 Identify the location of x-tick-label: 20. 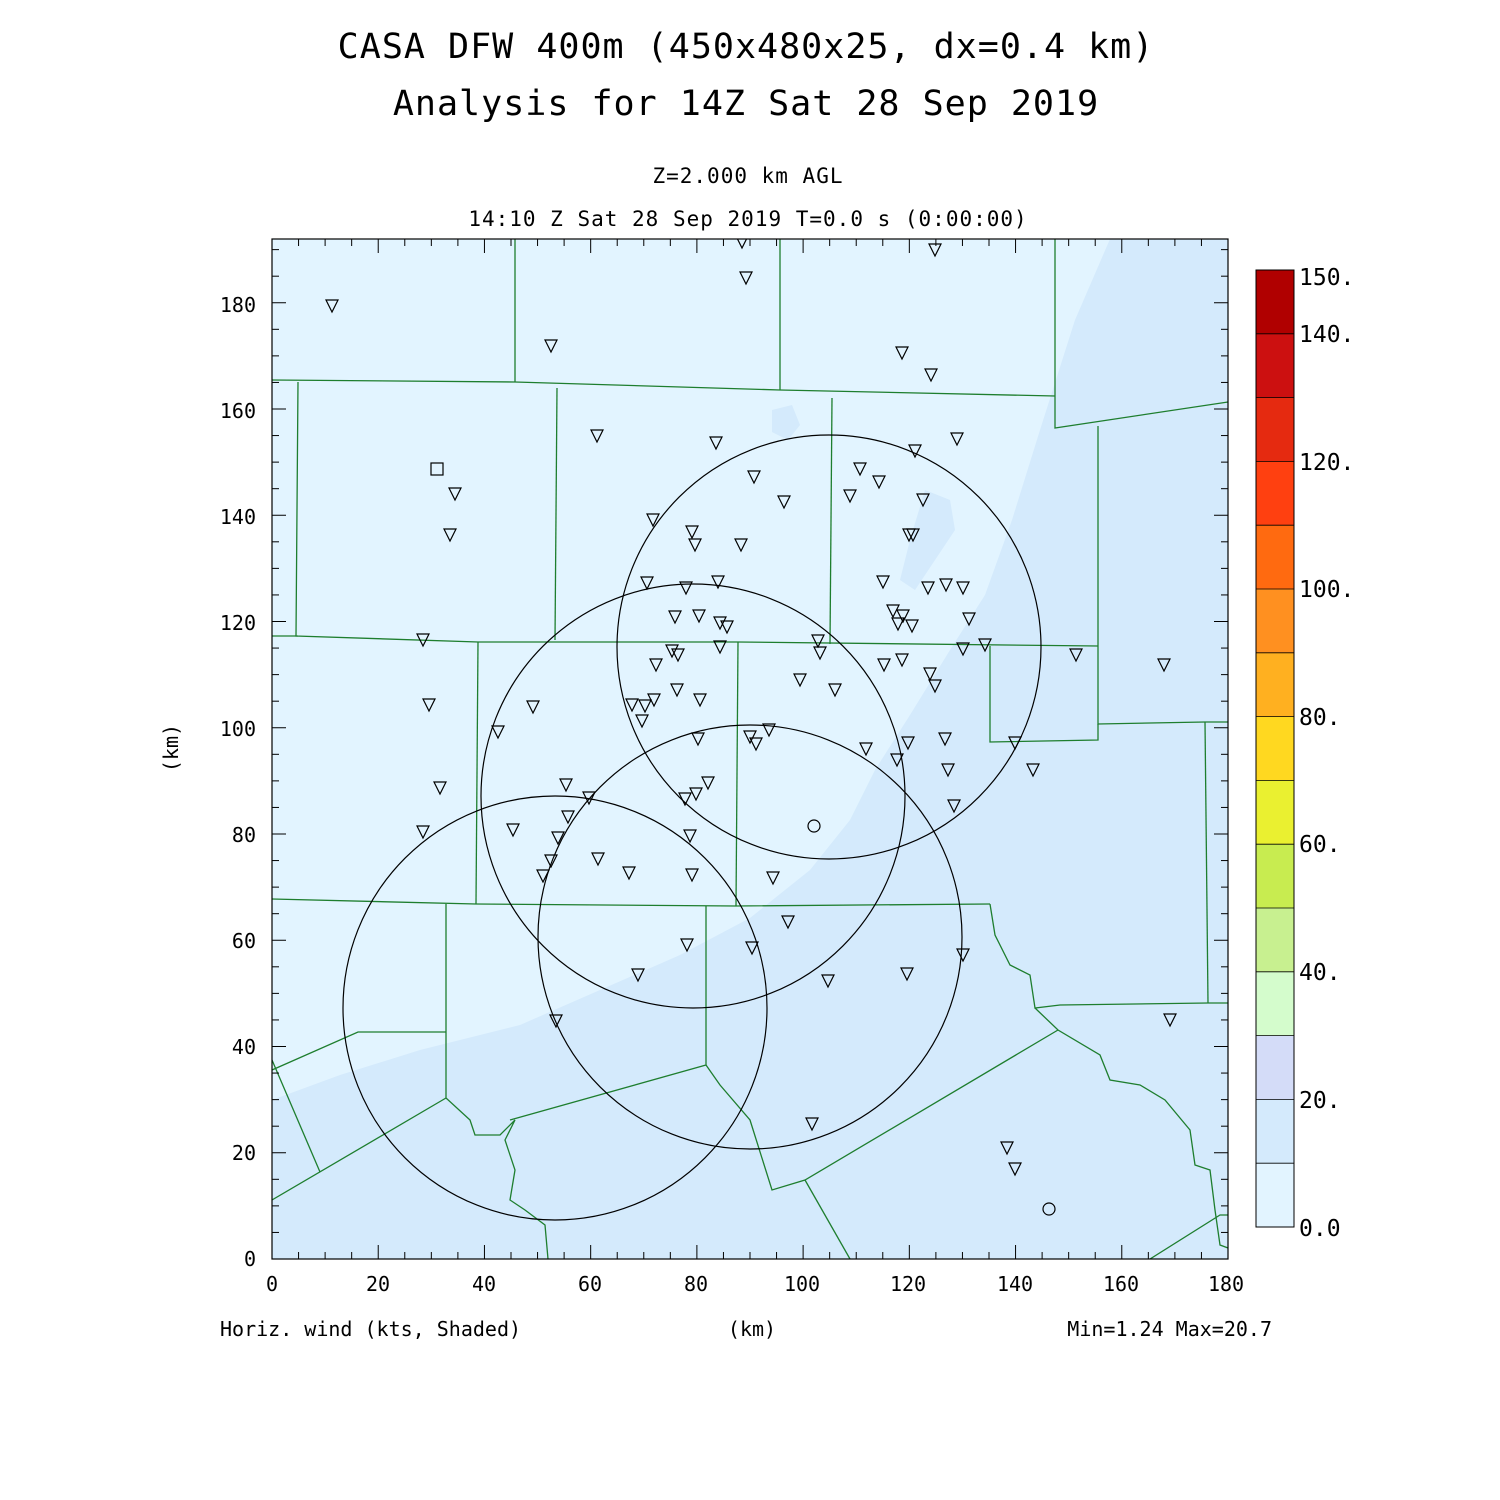
(378, 1284).